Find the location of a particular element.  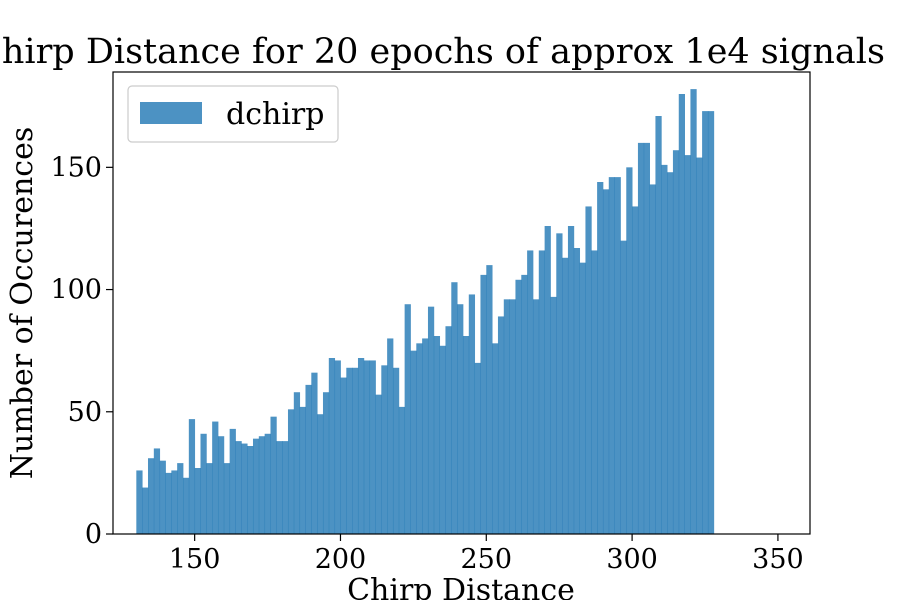

y-tick-label: 100 is located at coordinates (76, 290).